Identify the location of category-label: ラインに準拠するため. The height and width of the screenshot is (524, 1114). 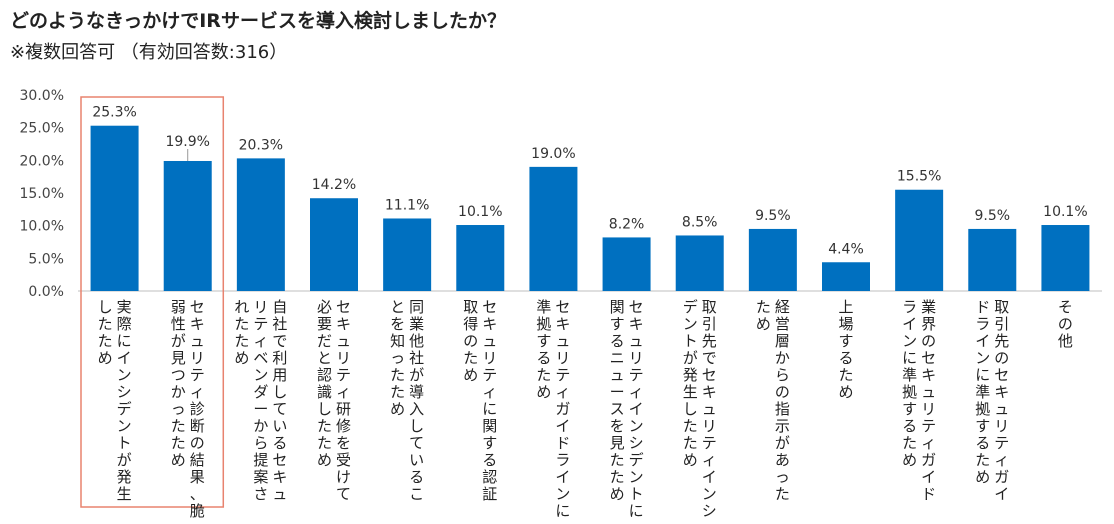
(909, 383).